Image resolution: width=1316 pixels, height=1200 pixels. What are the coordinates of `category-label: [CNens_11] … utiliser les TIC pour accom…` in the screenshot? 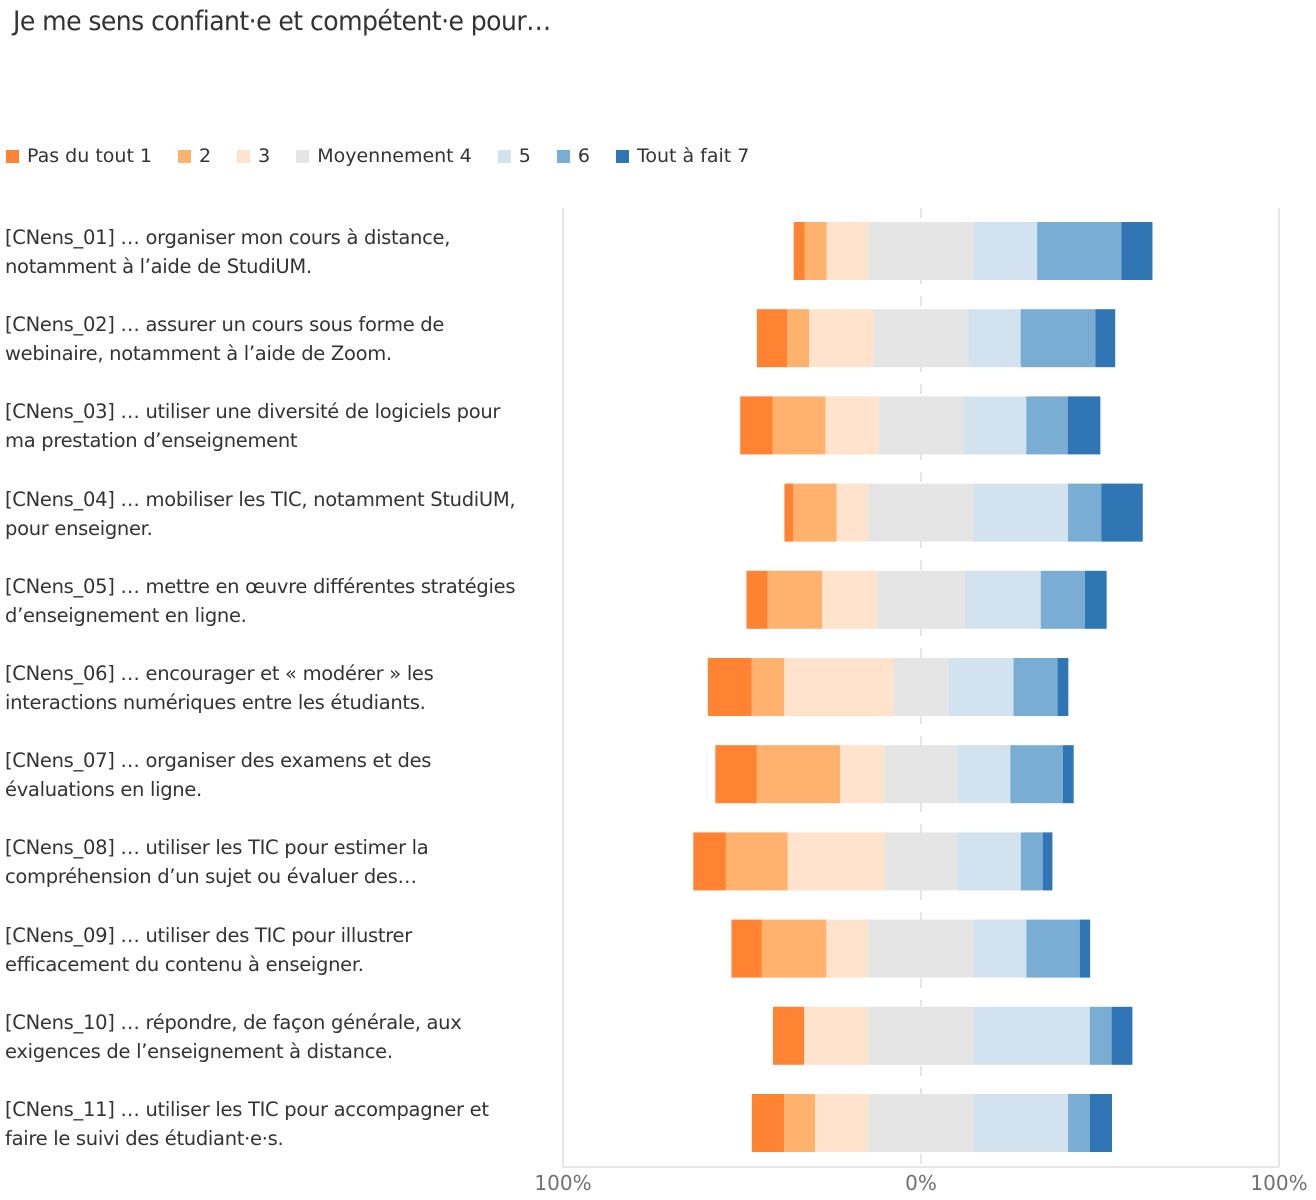 It's located at (267, 1124).